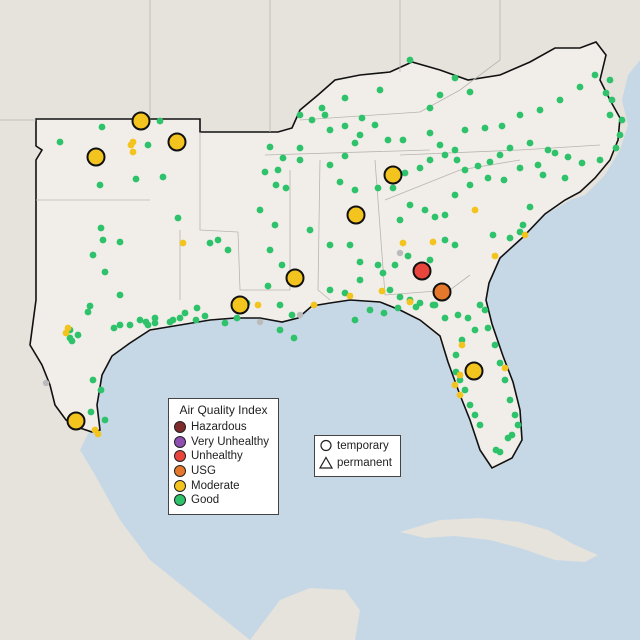 The image size is (640, 640). I want to click on monitor-type-legend: temporary permanent, so click(357, 456).